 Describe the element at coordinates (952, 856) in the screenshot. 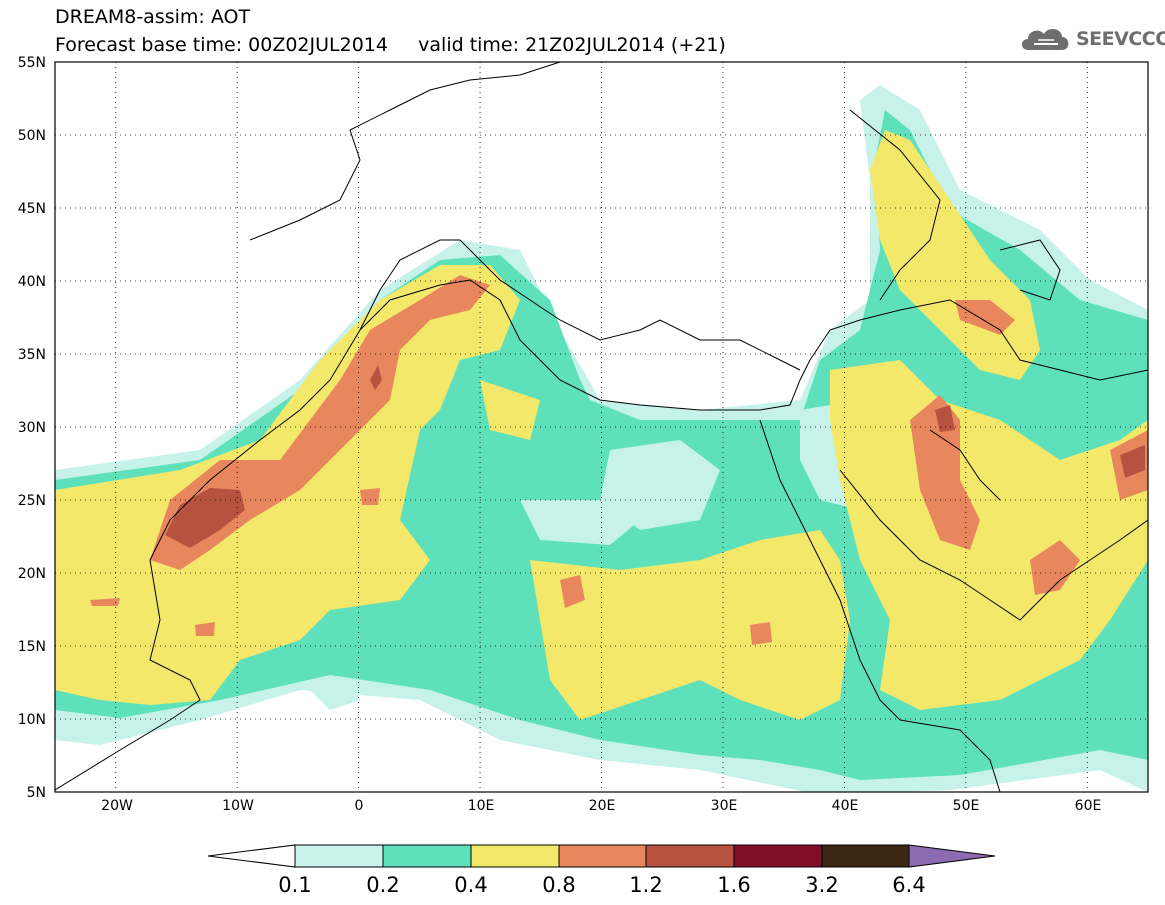

I see `colorbar-swatch-above` at that location.